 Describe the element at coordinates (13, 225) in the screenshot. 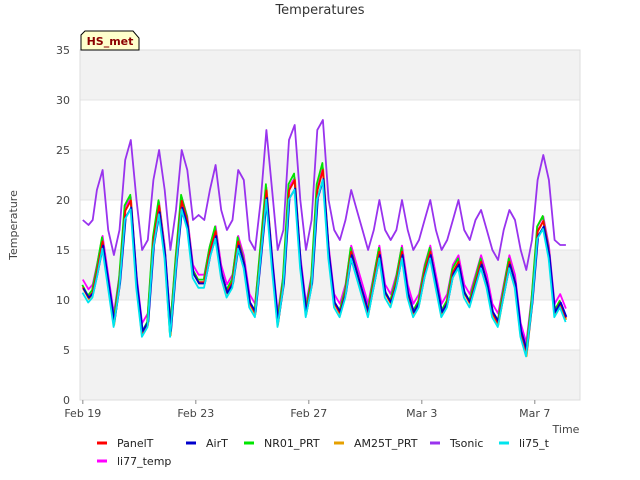

I see `y-axis-title: Temperature` at that location.